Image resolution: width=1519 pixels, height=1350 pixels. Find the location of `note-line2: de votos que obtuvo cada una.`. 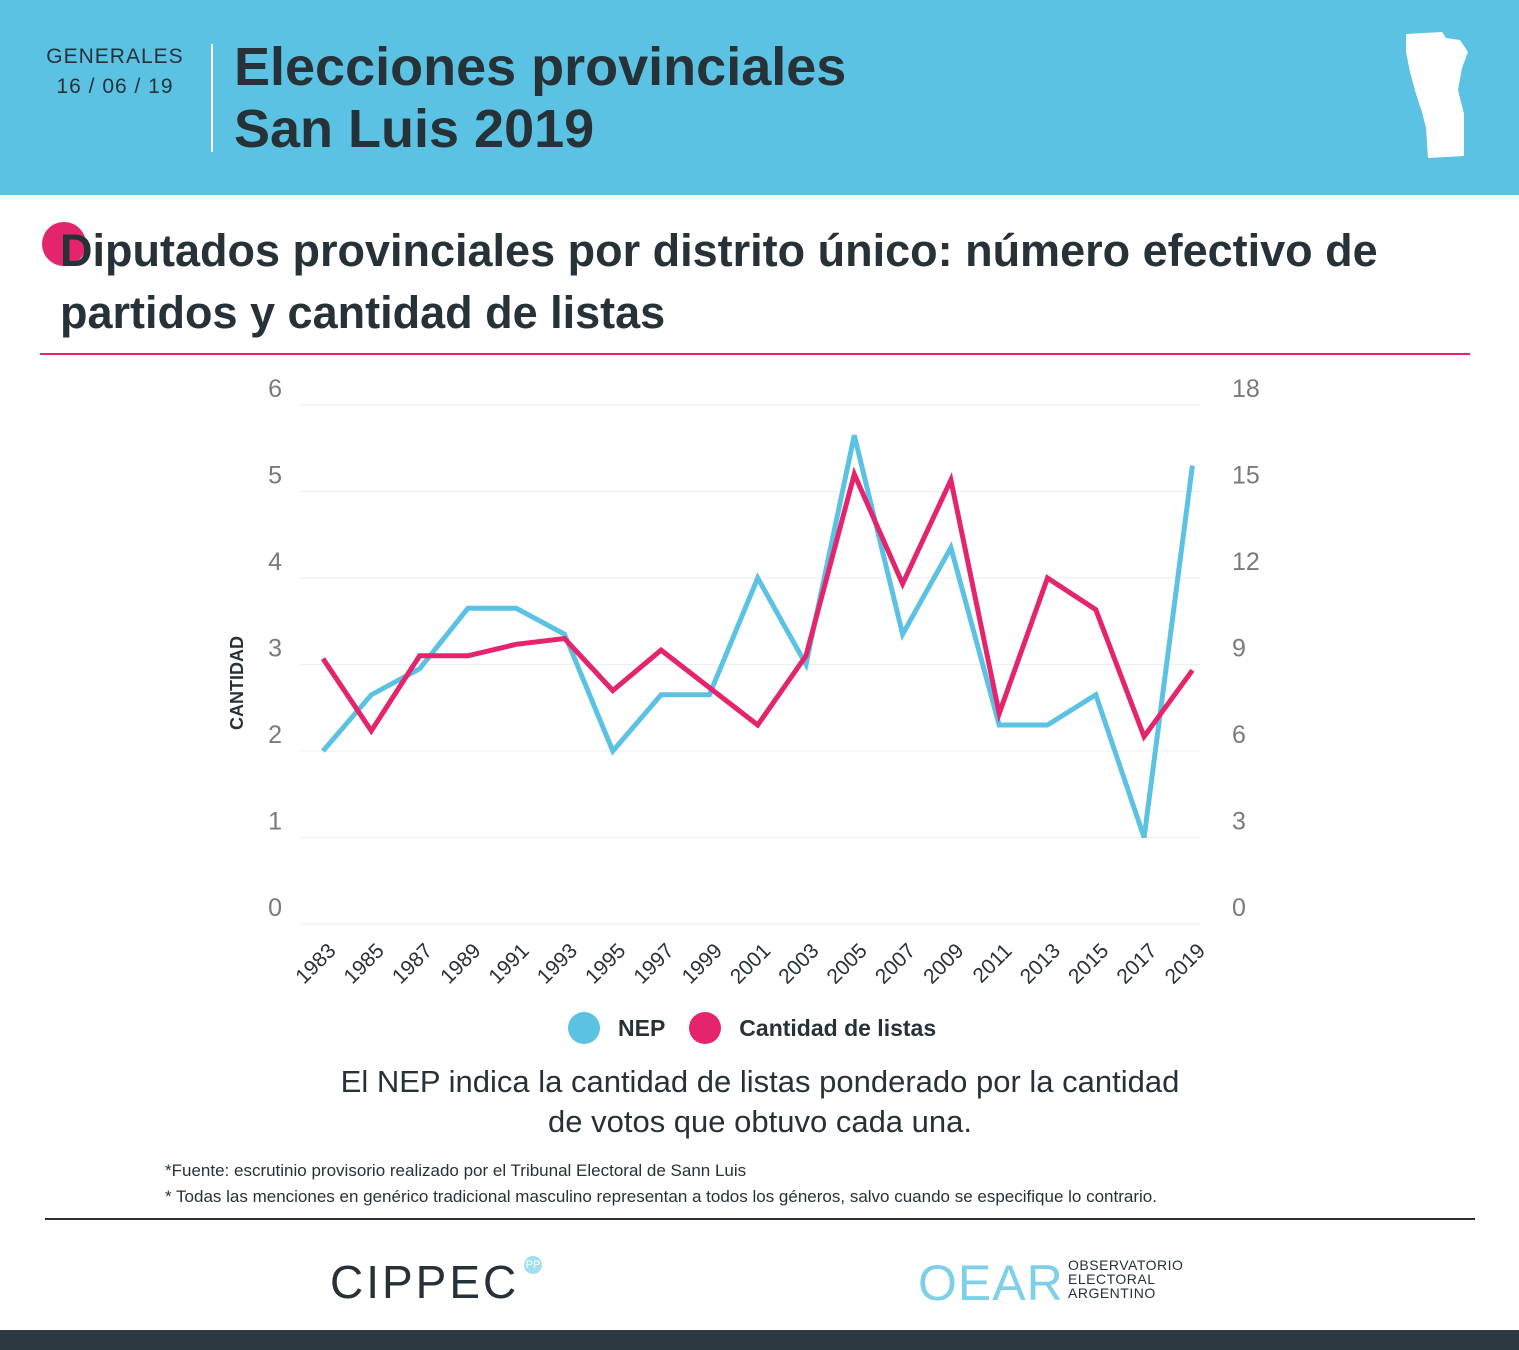

note-line2: de votos que obtuvo cada una. is located at coordinates (760, 1121).